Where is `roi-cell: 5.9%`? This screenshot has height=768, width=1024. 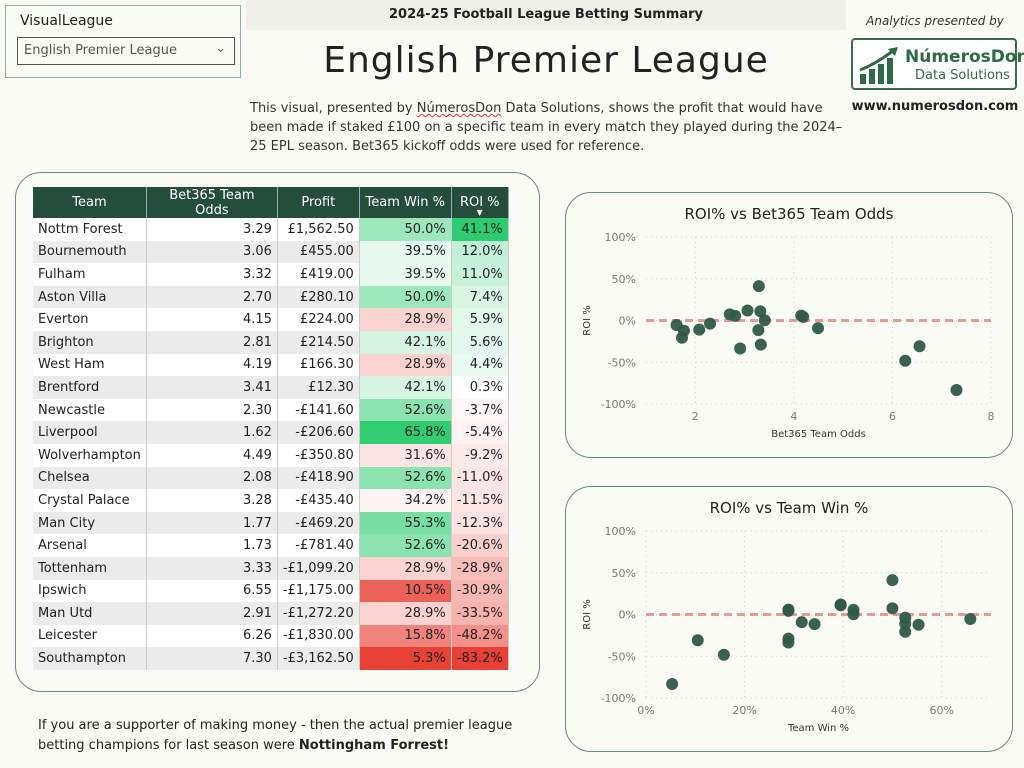
roi-cell: 5.9% is located at coordinates (480, 319).